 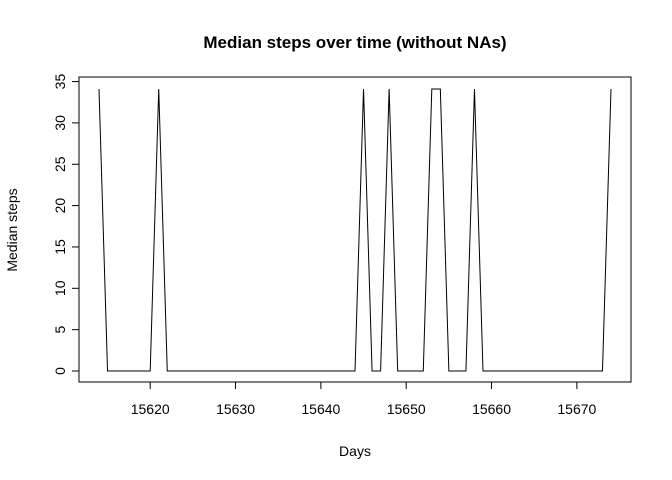 What do you see at coordinates (12, 229) in the screenshot?
I see `y-axis-label: Median steps` at bounding box center [12, 229].